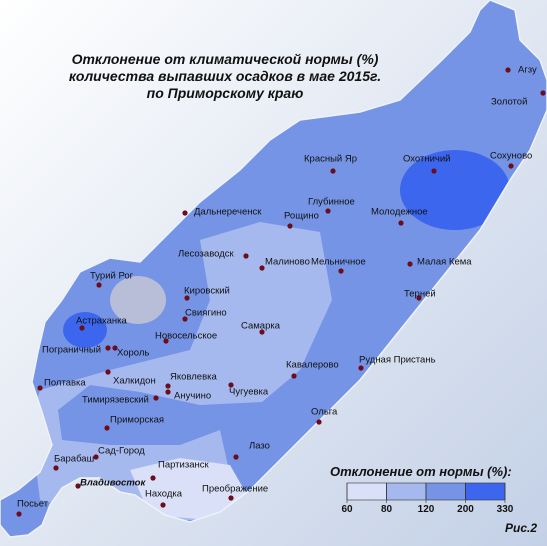  I want to click on city-label: Полтавка, so click(65, 383).